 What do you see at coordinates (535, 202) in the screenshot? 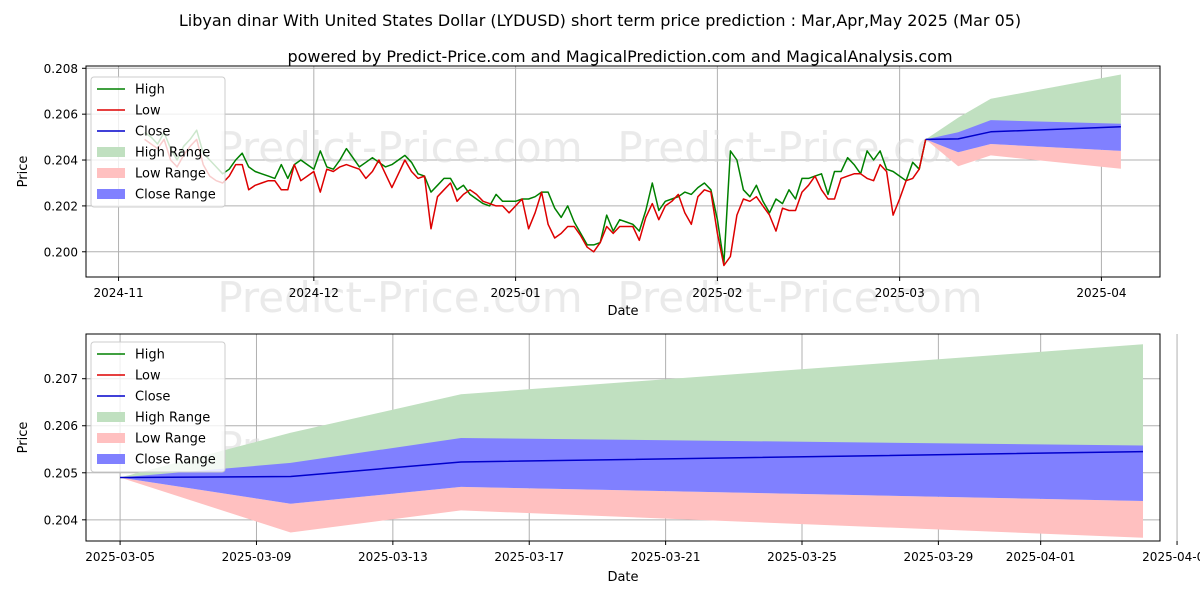
I see `low-line` at bounding box center [535, 202].